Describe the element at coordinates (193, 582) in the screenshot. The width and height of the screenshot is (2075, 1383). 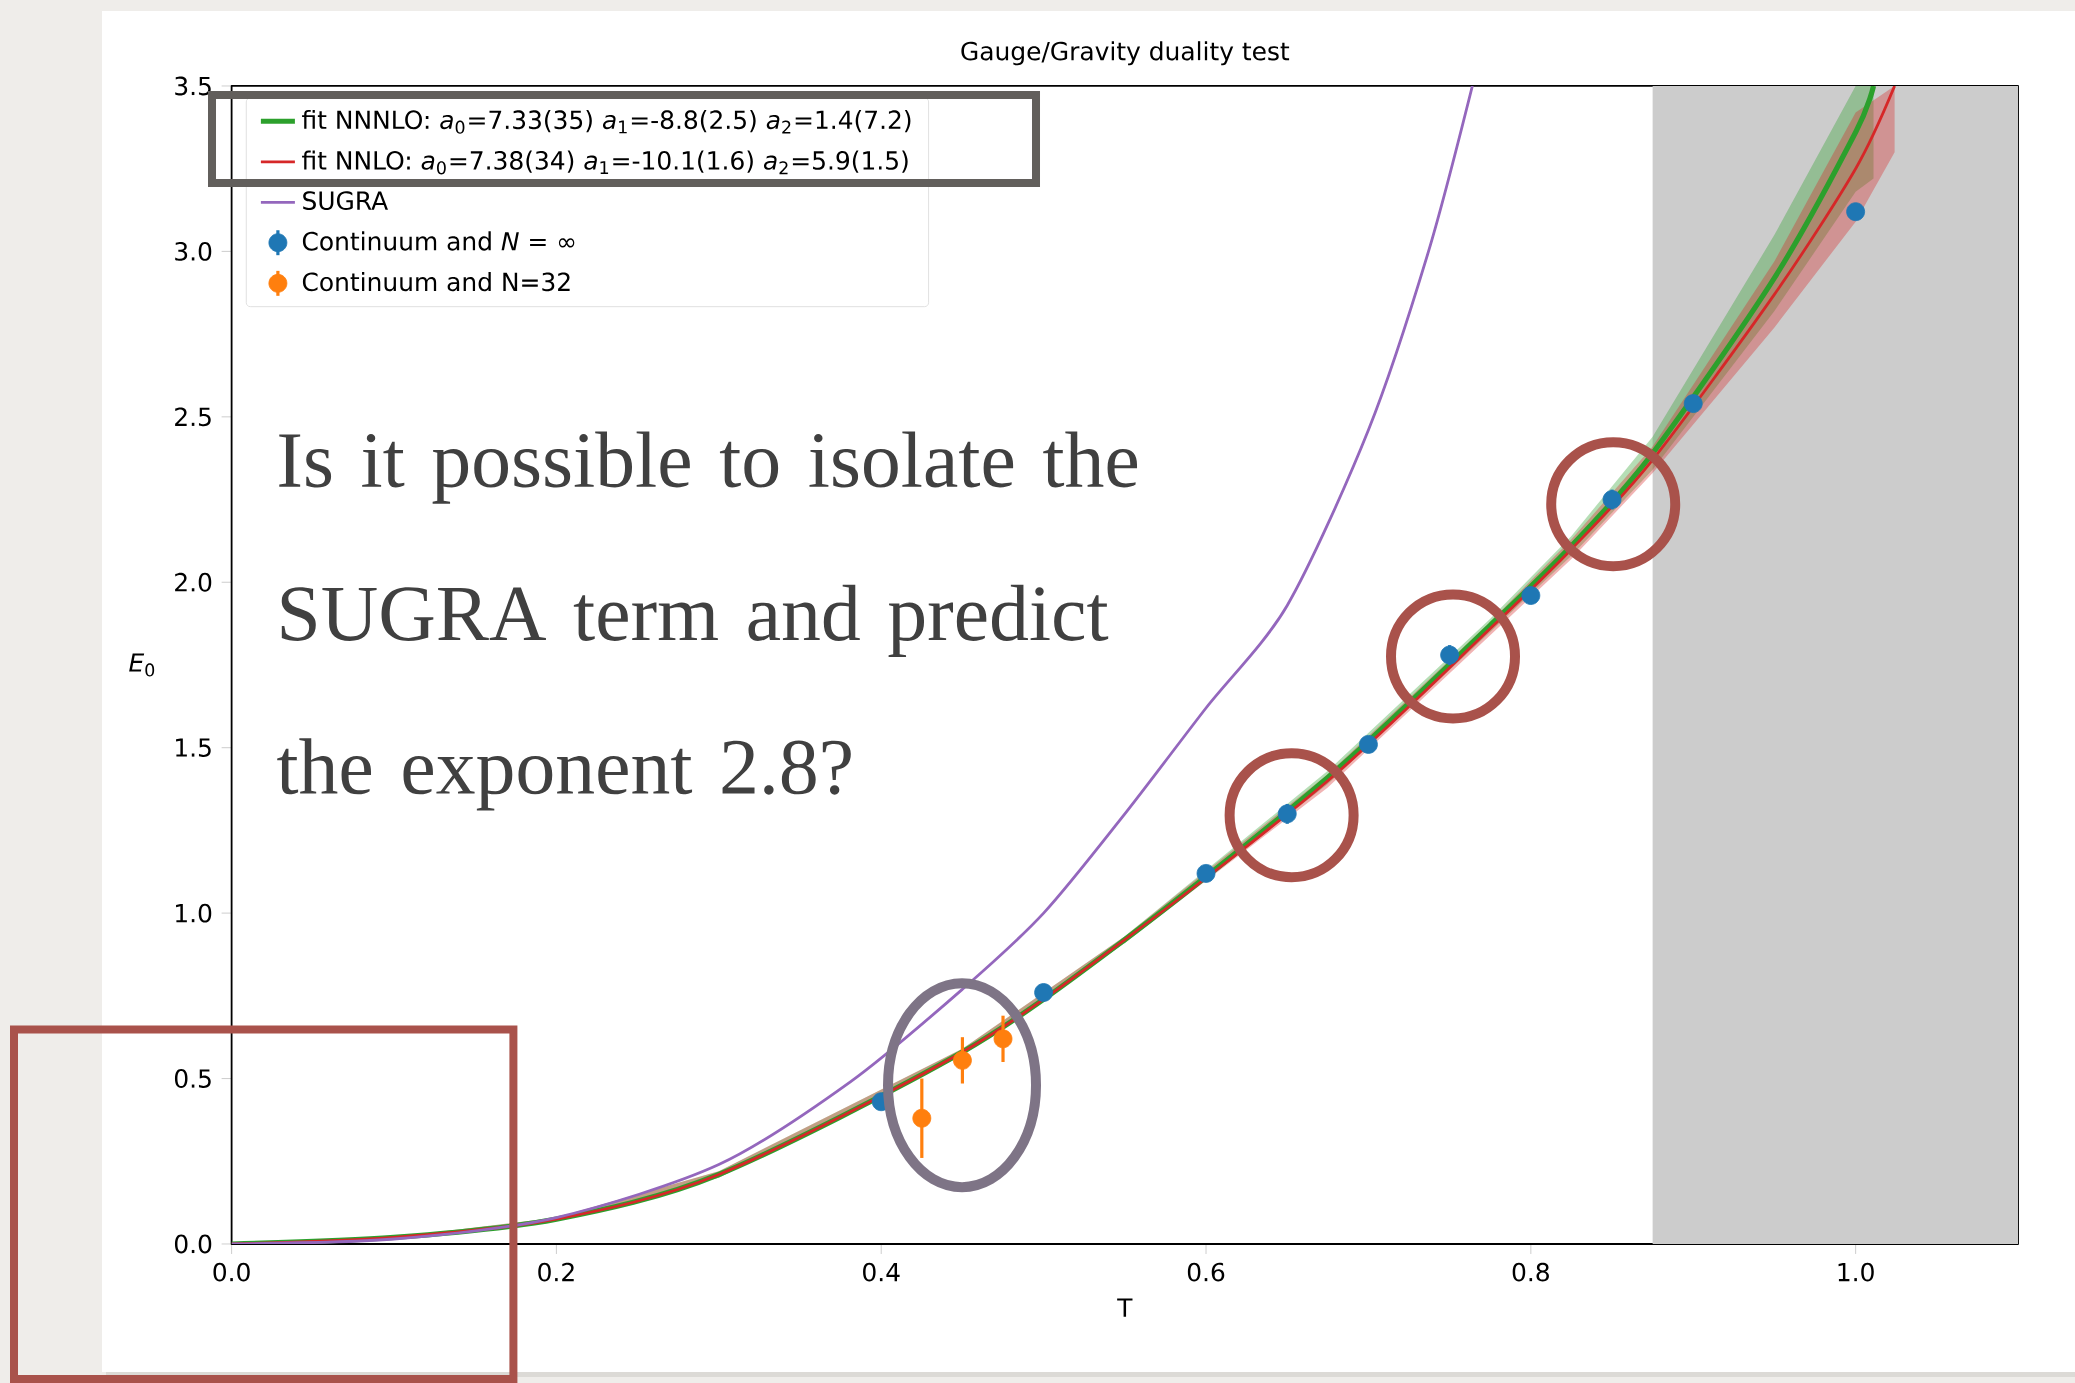
I see `y-tick-label: 2.0` at that location.